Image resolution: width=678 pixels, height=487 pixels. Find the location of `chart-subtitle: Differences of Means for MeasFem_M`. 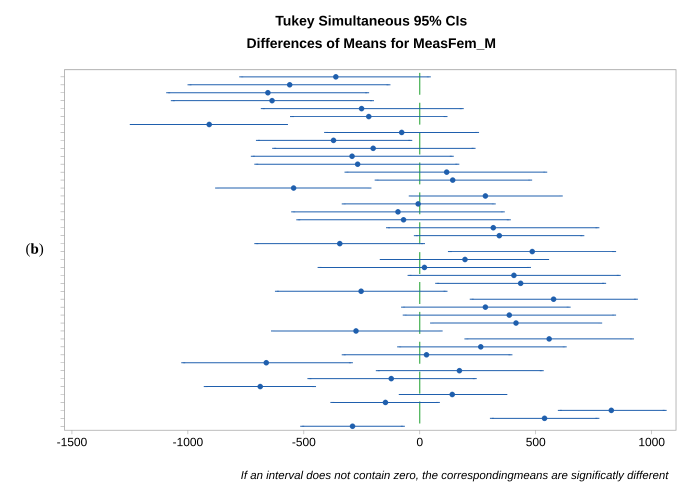

chart-subtitle: Differences of Means for MeasFem_M is located at coordinates (371, 44).